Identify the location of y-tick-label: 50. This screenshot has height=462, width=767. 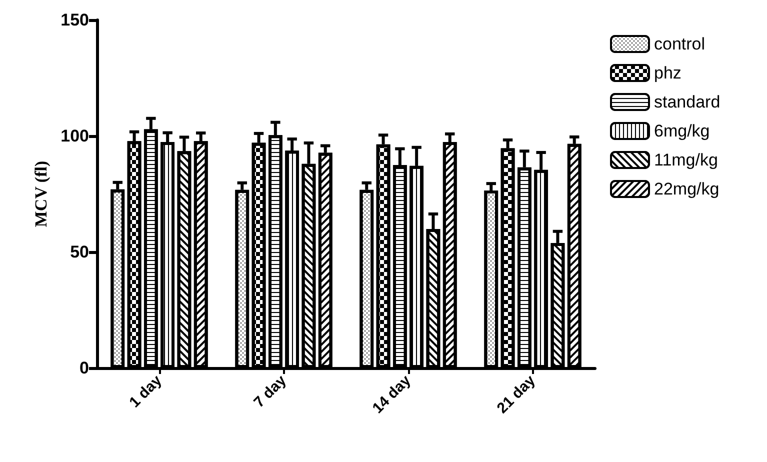
(79, 252).